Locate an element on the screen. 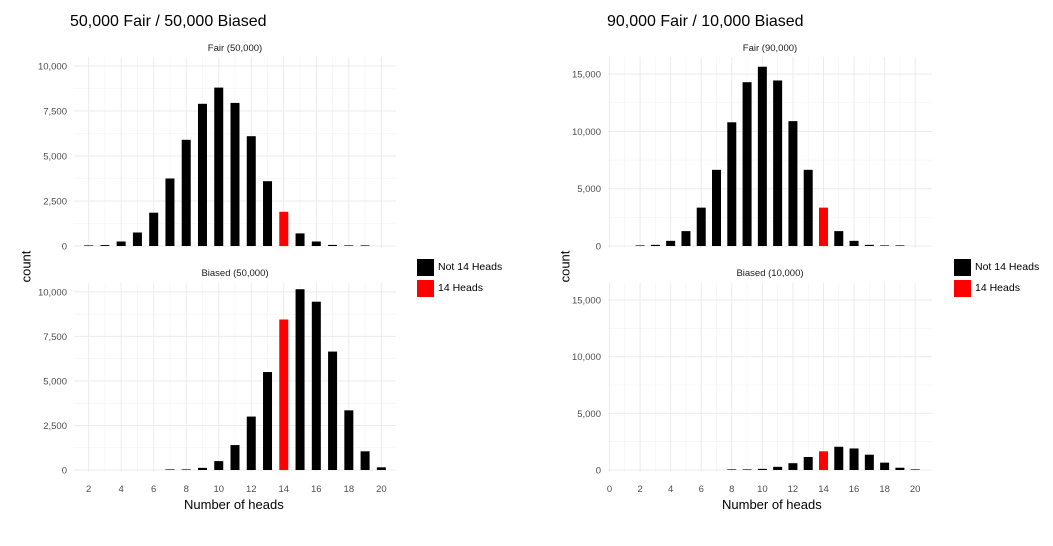 The height and width of the screenshot is (546, 1053). panel-1: 0 5,000 10,000 15,000 Fair (90,000) is located at coordinates (752, 148).